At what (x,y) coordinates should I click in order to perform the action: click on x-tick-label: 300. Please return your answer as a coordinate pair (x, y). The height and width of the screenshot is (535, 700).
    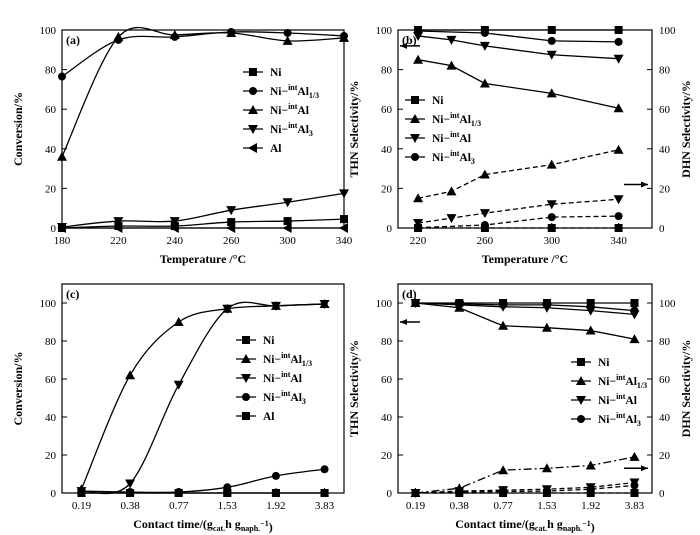
    Looking at the image, I should click on (551, 241).